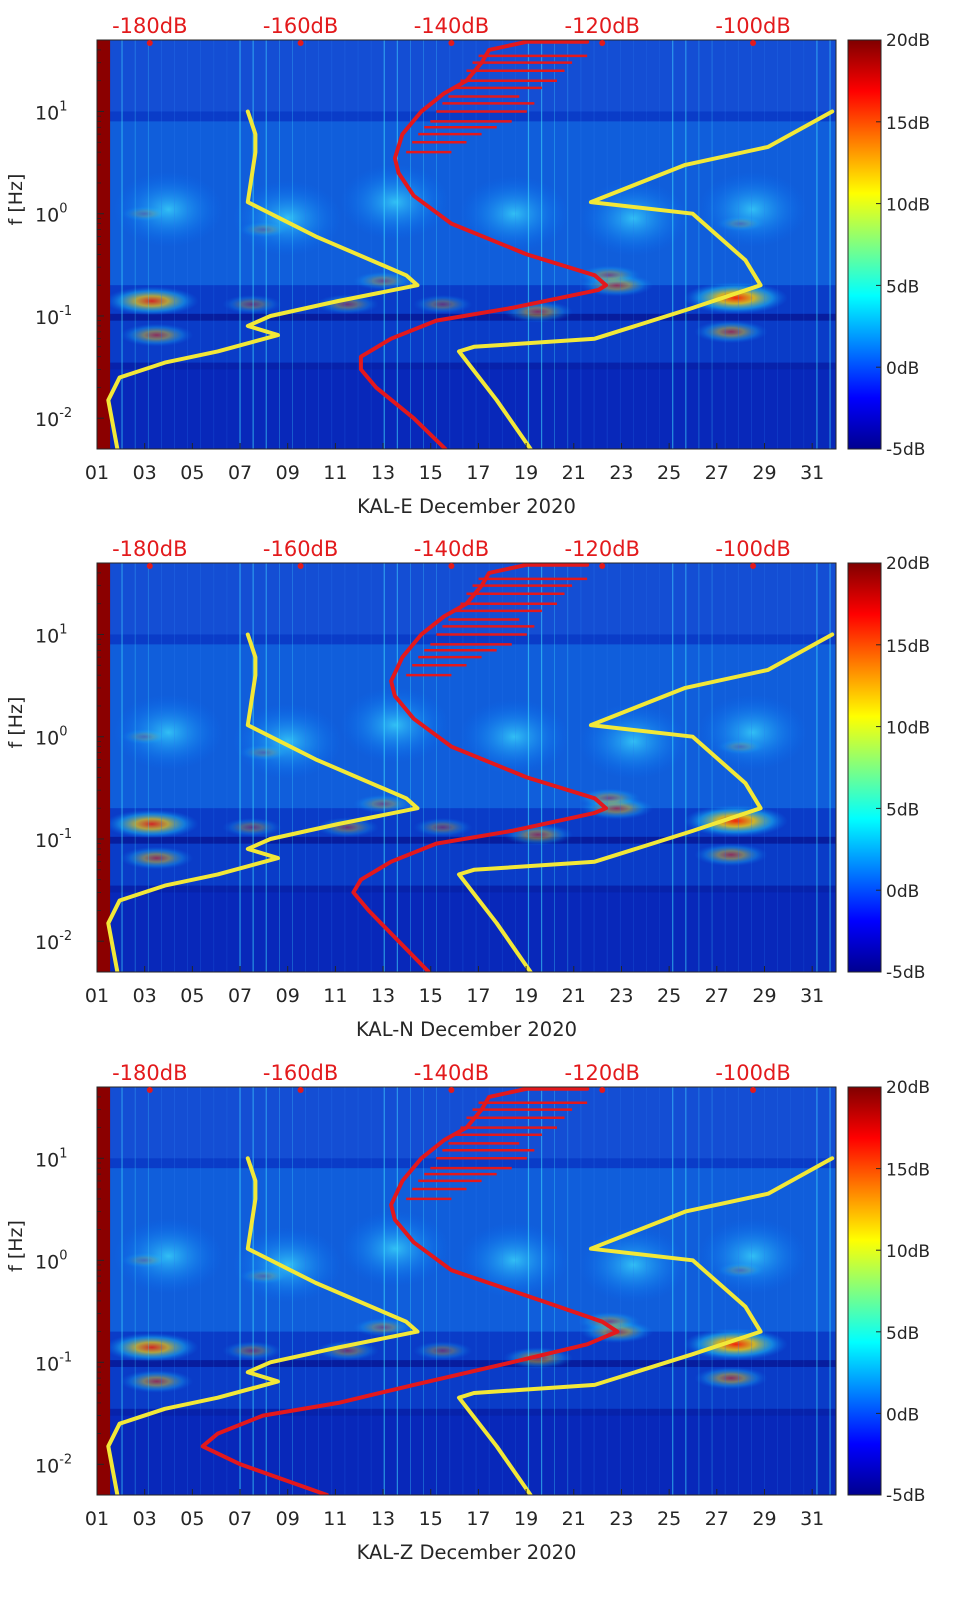 The image size is (962, 1599). What do you see at coordinates (478, 473) in the screenshot?
I see `x-tick-label: 17` at bounding box center [478, 473].